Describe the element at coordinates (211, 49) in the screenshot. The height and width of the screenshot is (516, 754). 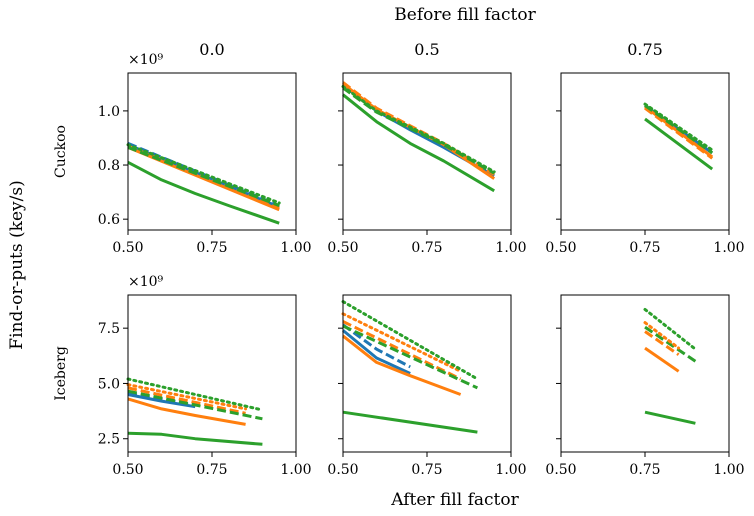
I see `column-title-cuckoo-00: 0.0` at that location.